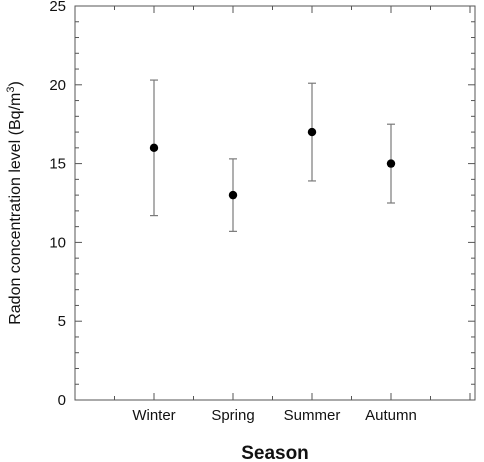 Image resolution: width=484 pixels, height=462 pixels. I want to click on y-axis-title-superscript: 3, so click(11, 90).